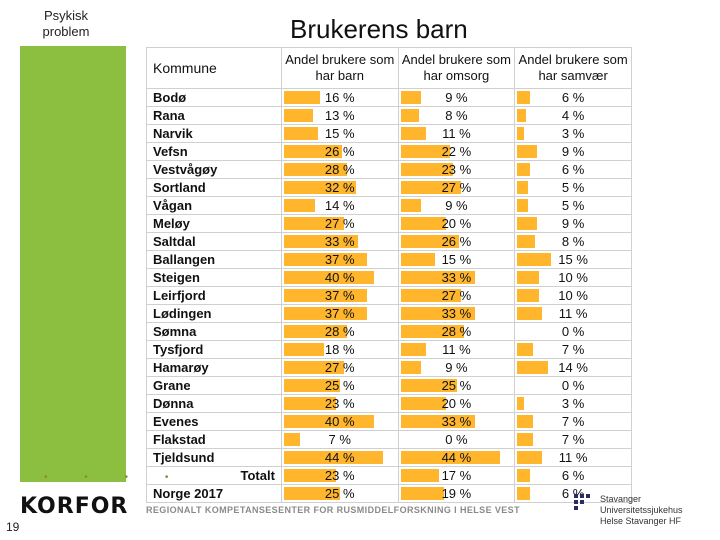 The width and height of the screenshot is (720, 540). Describe the element at coordinates (74, 506) in the screenshot. I see `korfor-logo: KORFOR` at that location.